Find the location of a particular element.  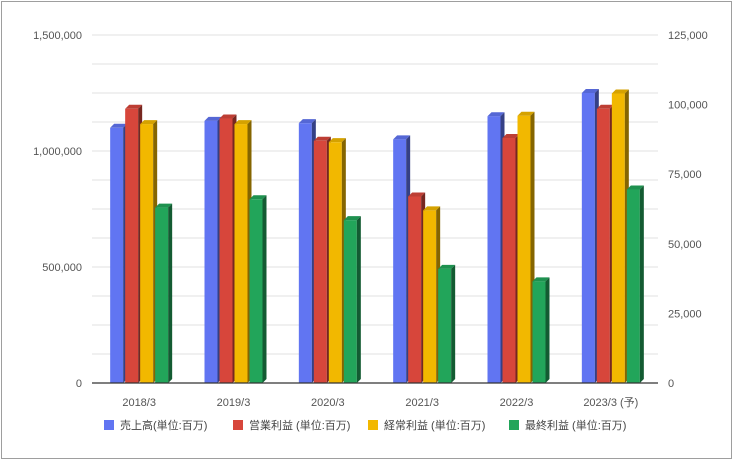

left-axis-tick-label: 1,000,000 is located at coordinates (57, 152).